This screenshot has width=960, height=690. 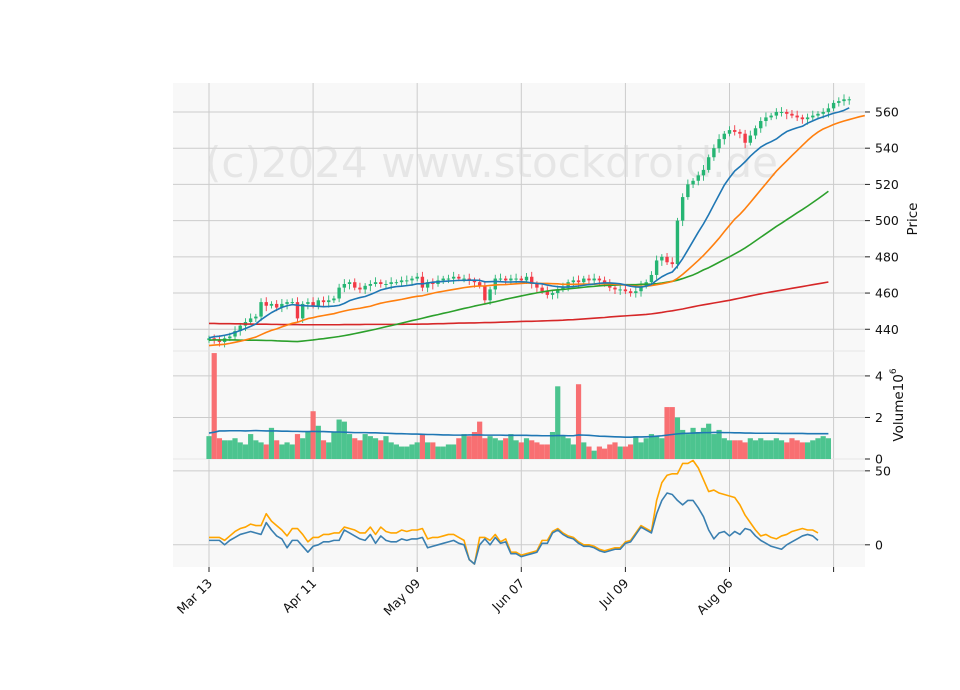 I want to click on price-axis-label: Price, so click(x=913, y=219).